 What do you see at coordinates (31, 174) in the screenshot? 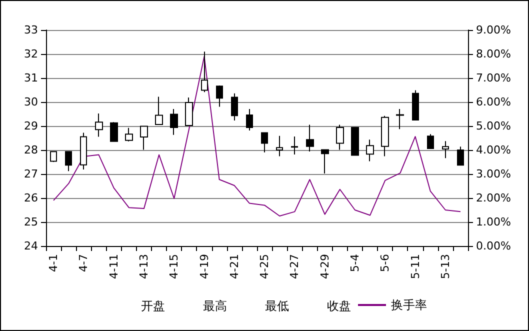
I see `y-tick-label: 27` at bounding box center [31, 174].